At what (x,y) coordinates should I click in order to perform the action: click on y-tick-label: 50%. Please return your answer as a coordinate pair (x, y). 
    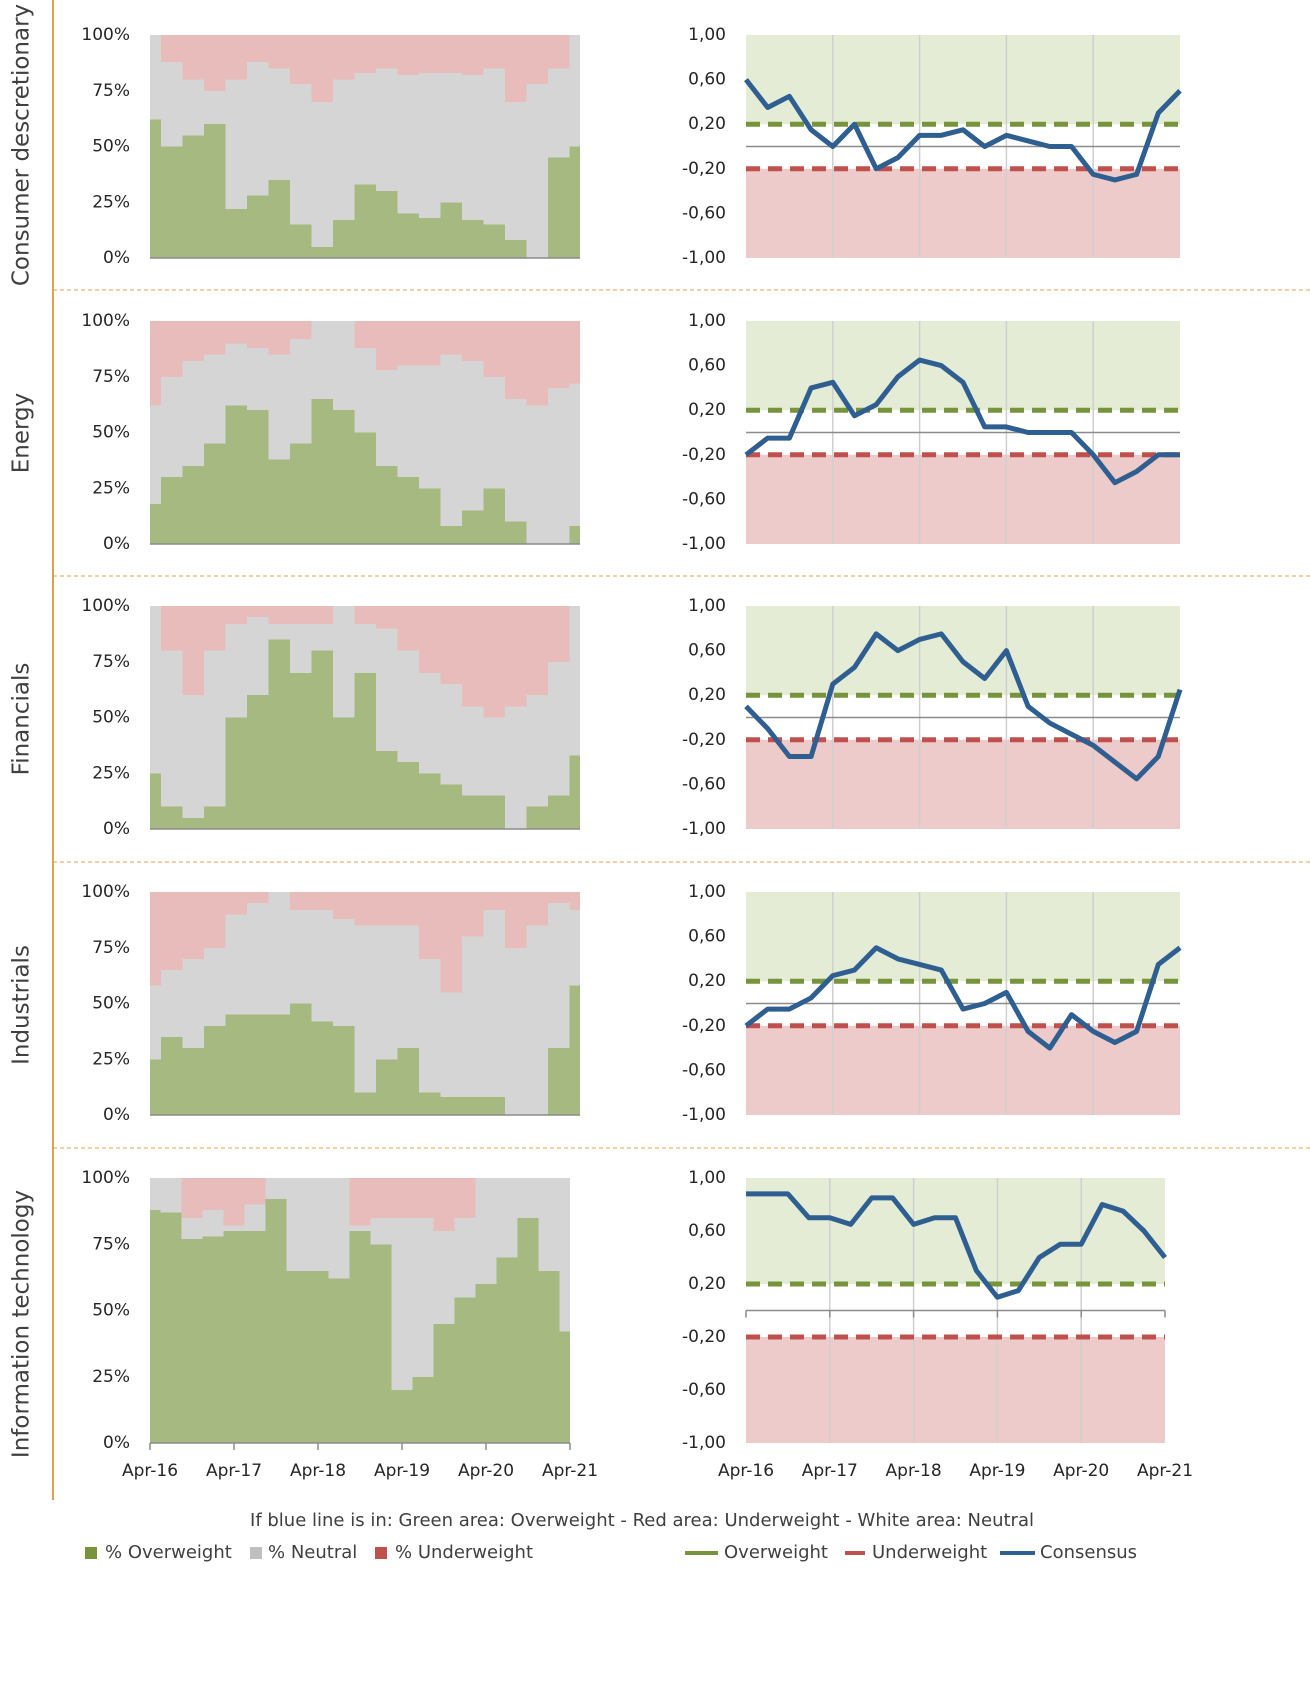
    Looking at the image, I should click on (111, 433).